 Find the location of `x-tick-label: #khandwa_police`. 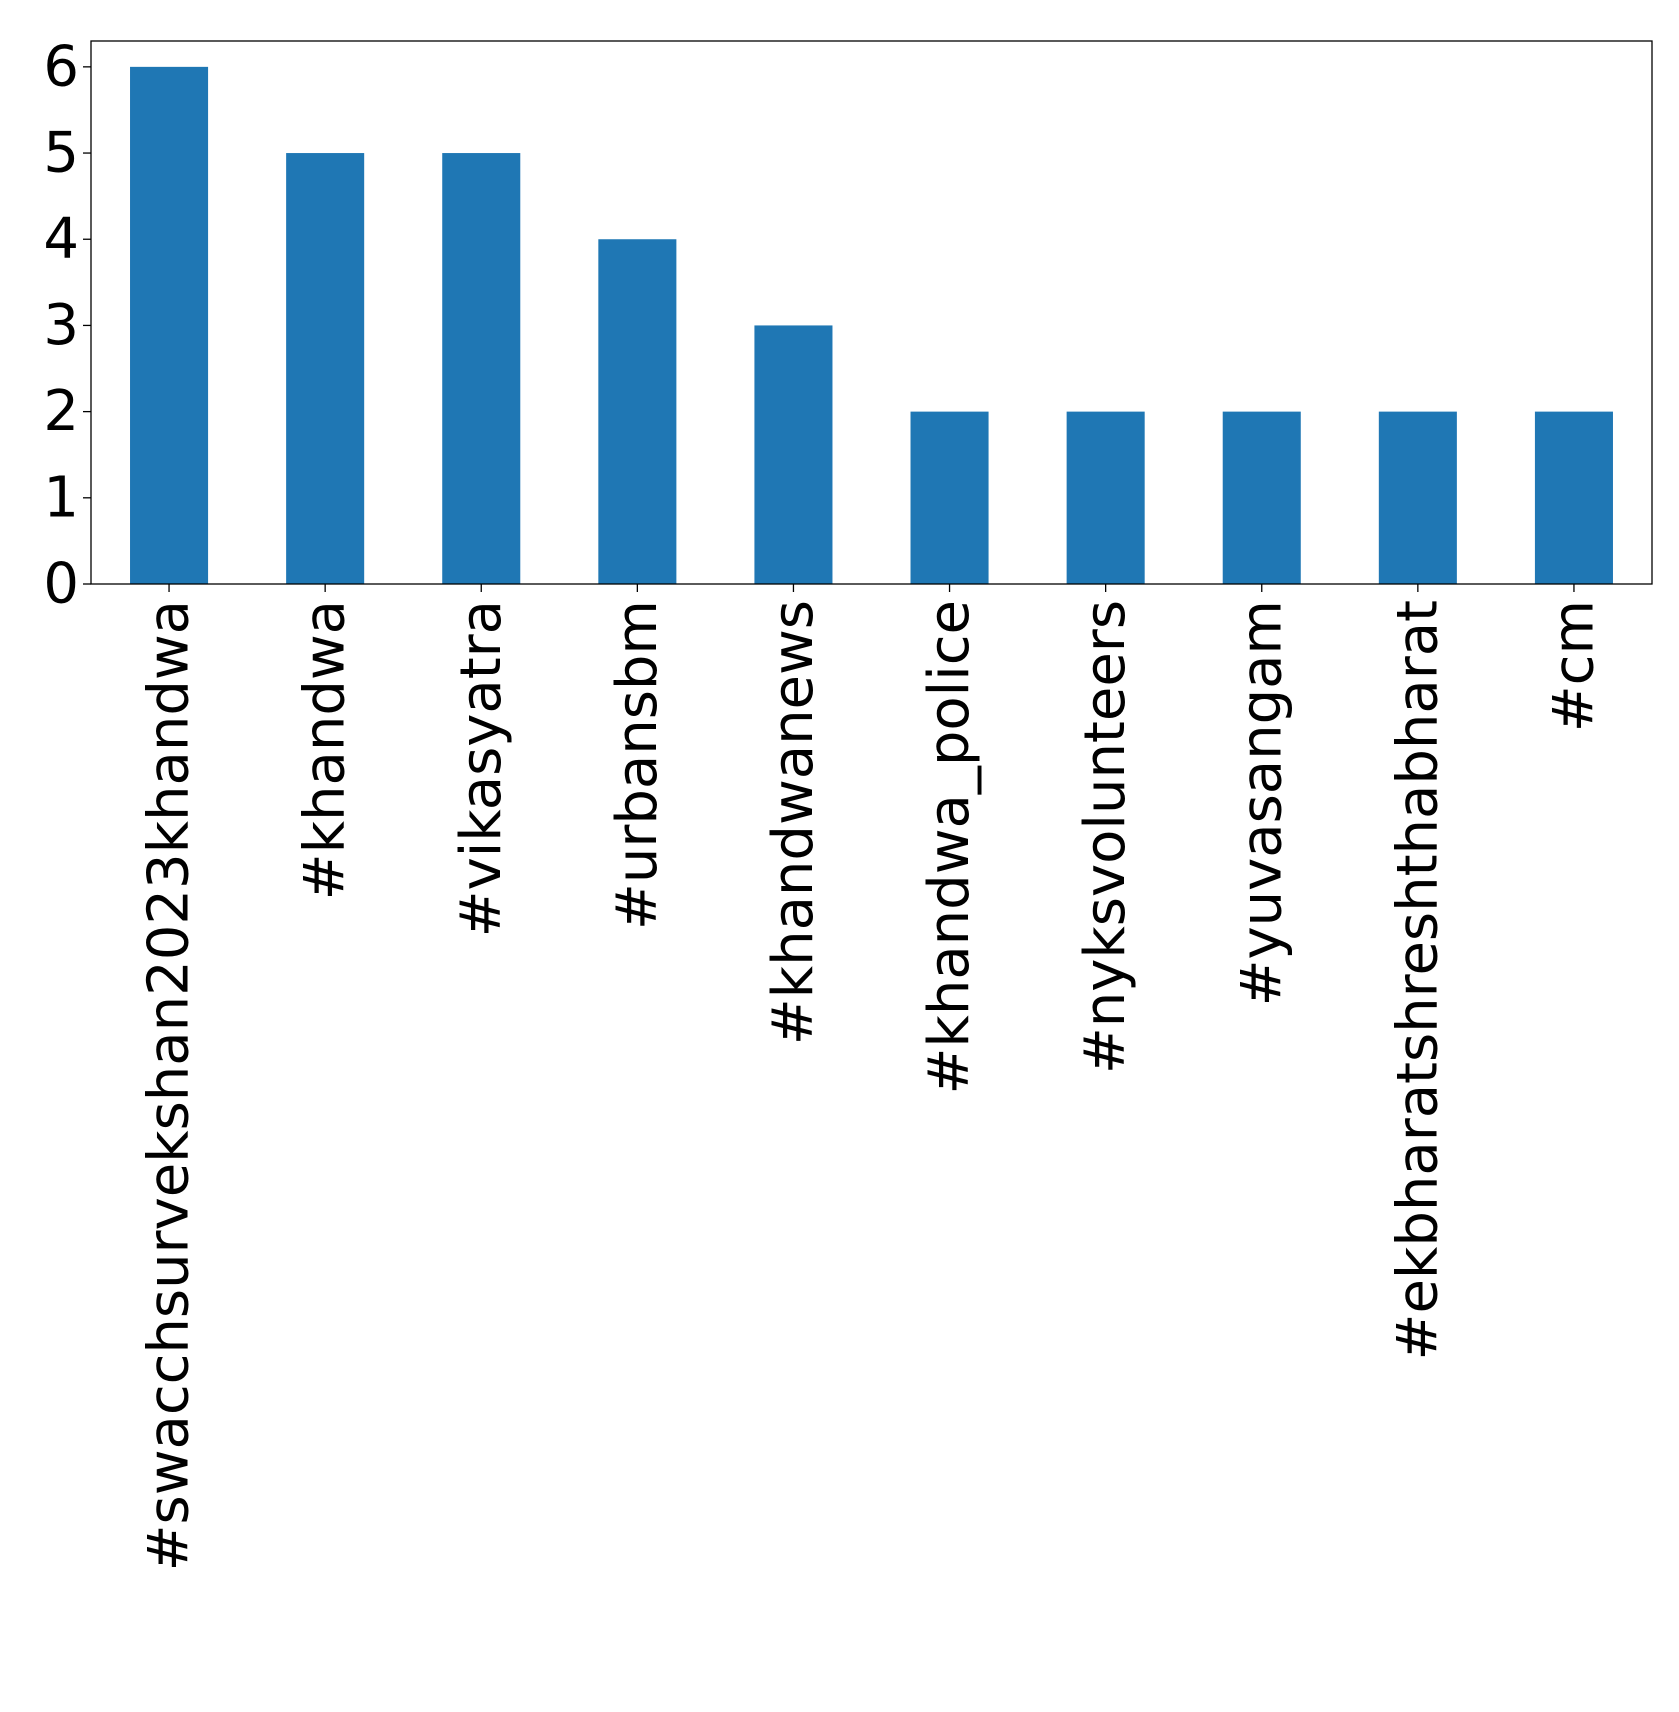

x-tick-label: #khandwa_police is located at coordinates (949, 847).